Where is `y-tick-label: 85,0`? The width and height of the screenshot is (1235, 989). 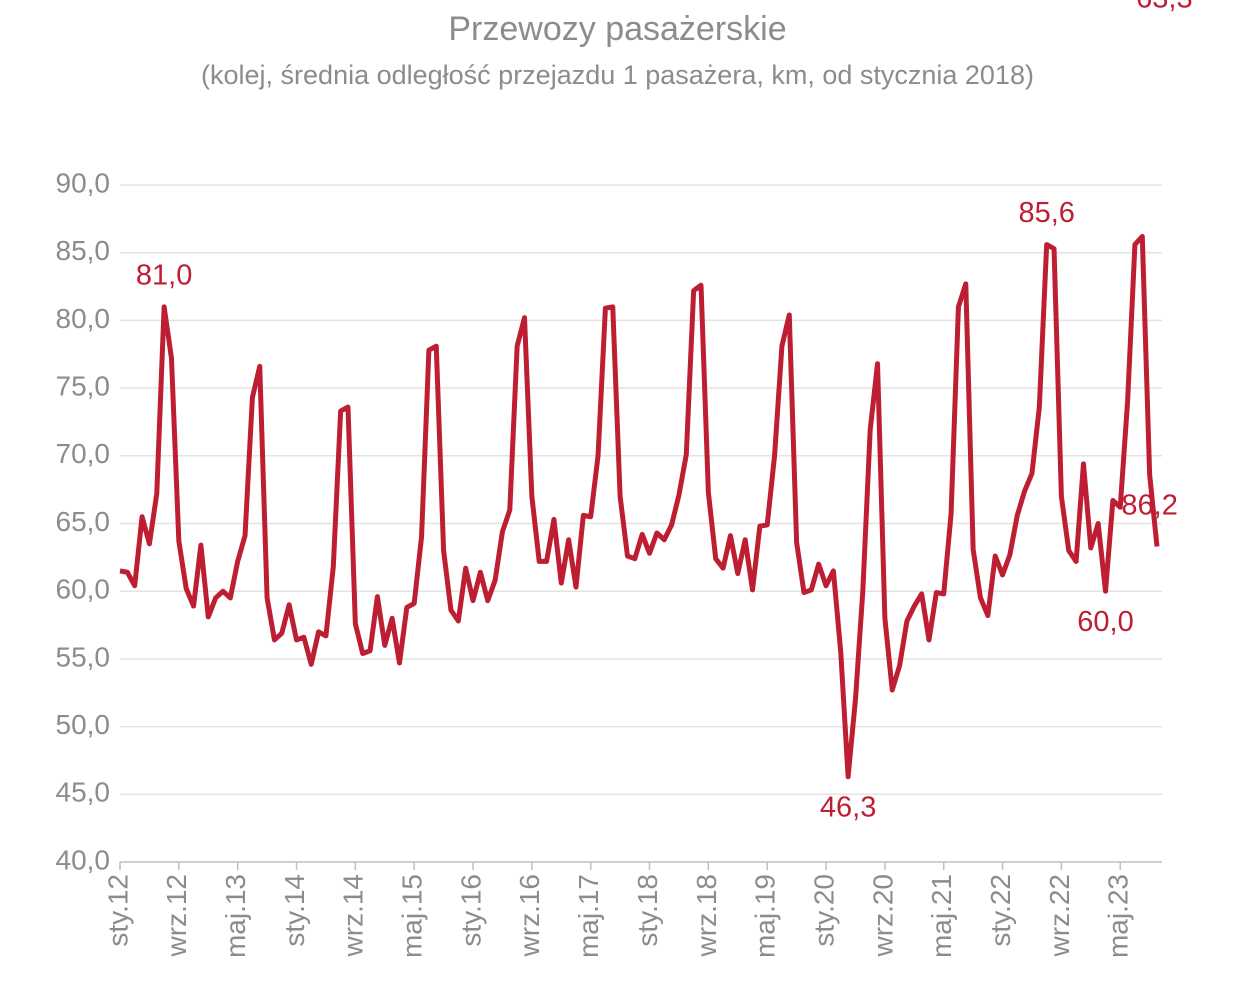
y-tick-label: 85,0 is located at coordinates (83, 250).